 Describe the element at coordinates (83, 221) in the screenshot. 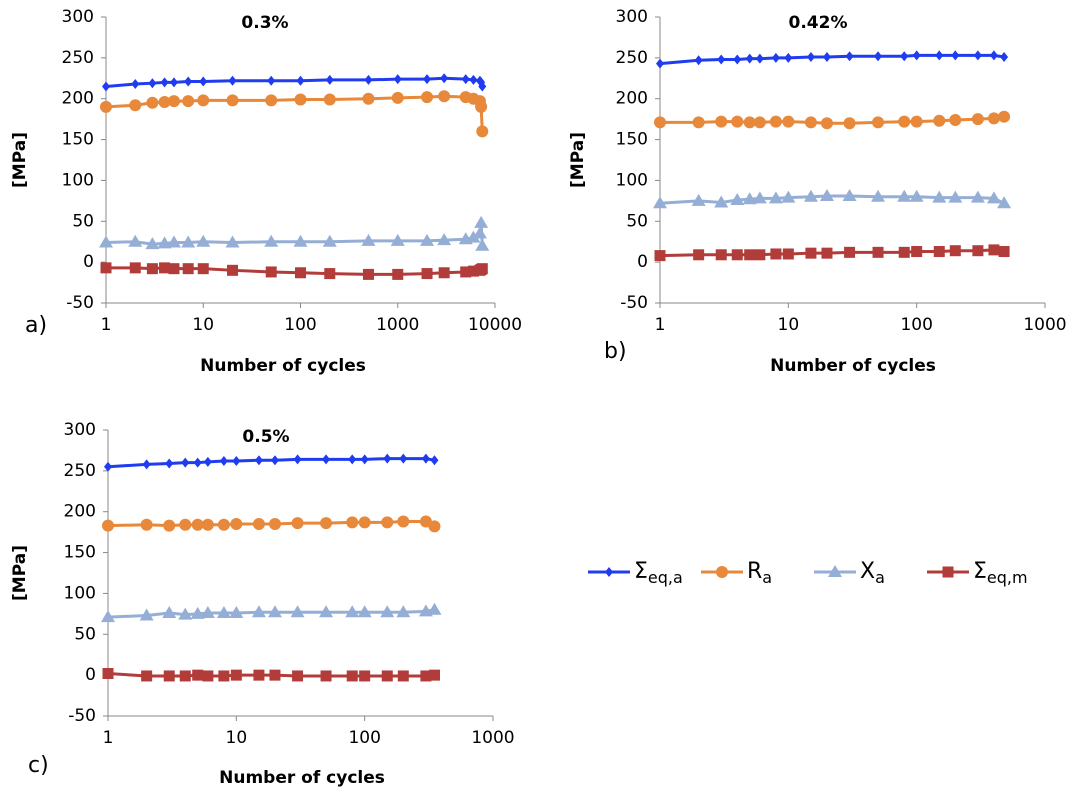

I see `y-tick-label: 50` at that location.